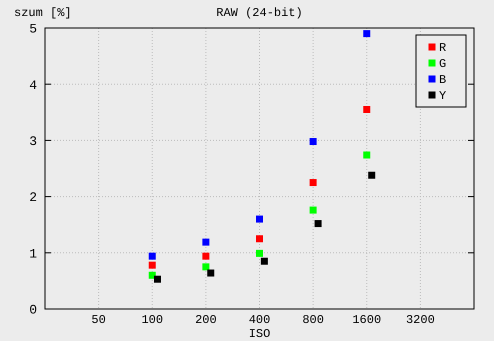 The width and height of the screenshot is (494, 341). I want to click on y-tick-label: 1, so click(33, 254).